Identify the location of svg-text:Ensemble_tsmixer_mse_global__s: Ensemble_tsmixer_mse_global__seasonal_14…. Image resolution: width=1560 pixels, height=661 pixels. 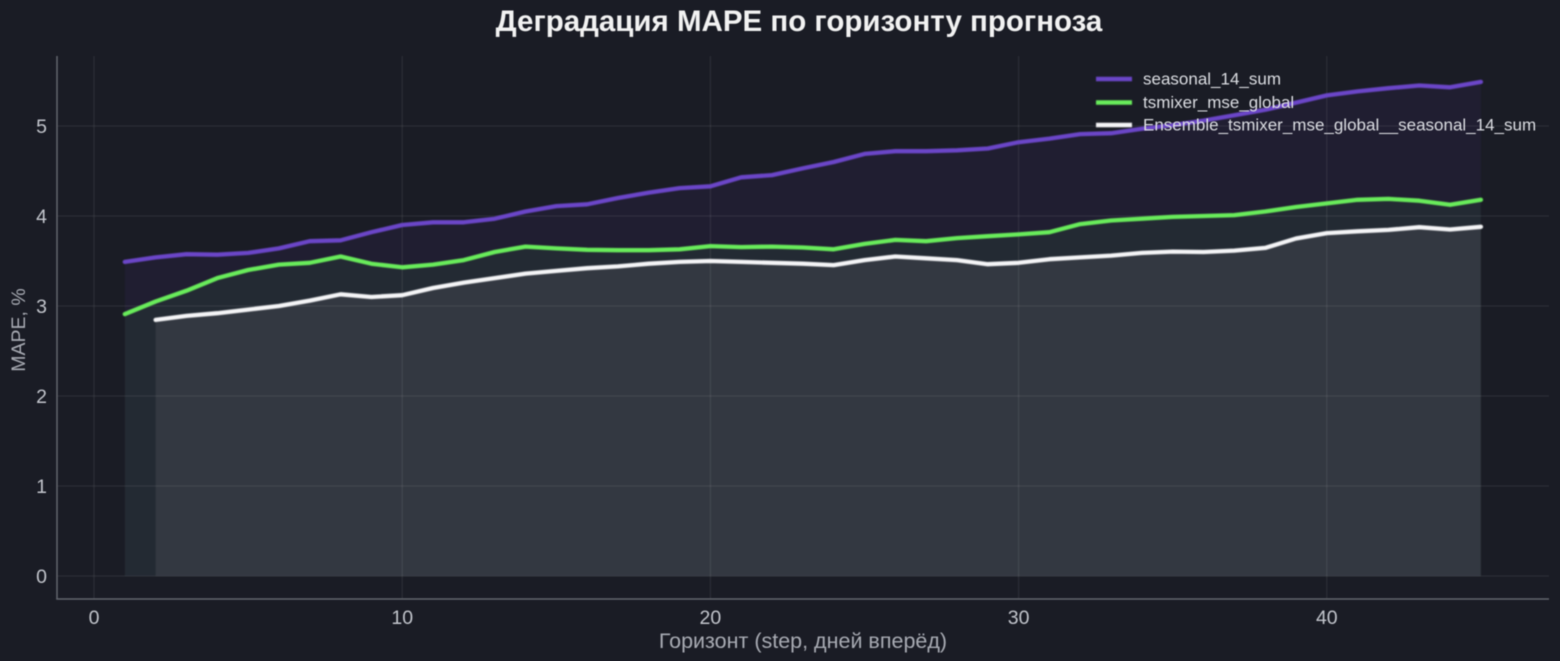
(1339, 125).